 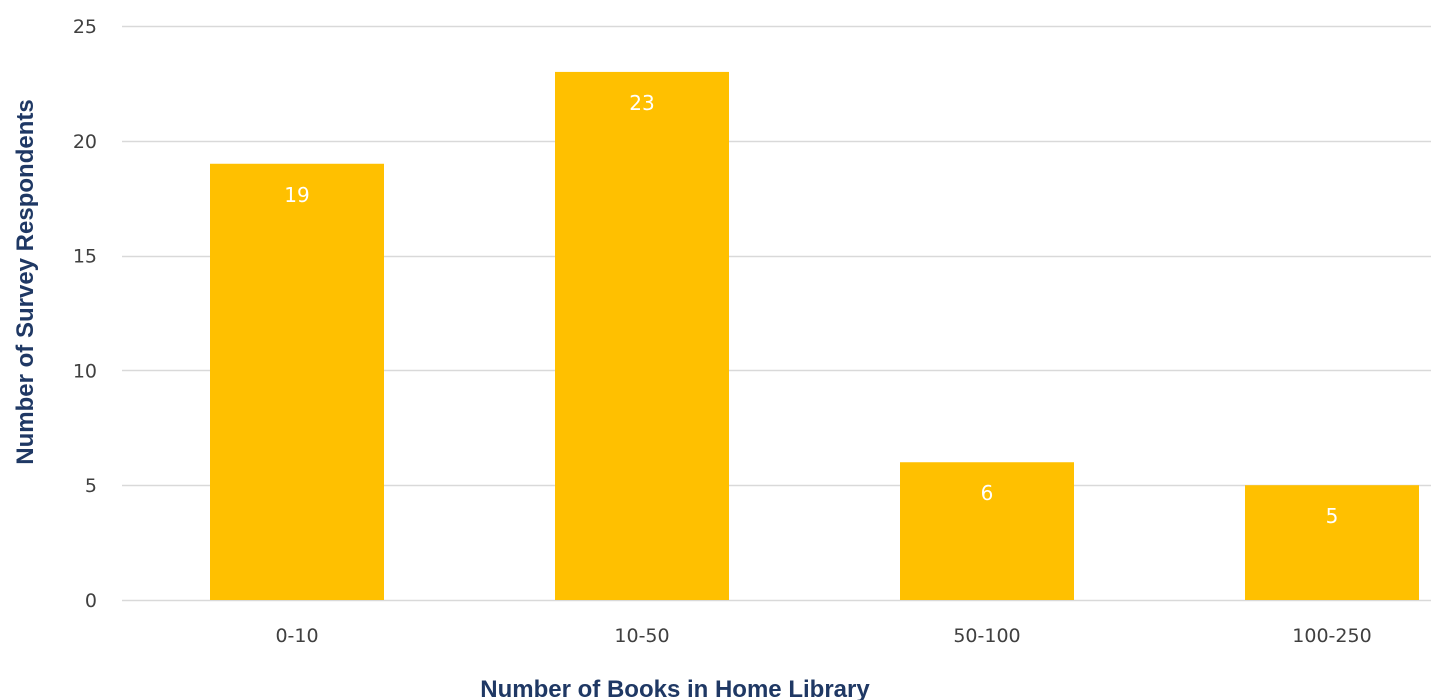 What do you see at coordinates (1331, 636) in the screenshot?
I see `x-tick-label: 100-250` at bounding box center [1331, 636].